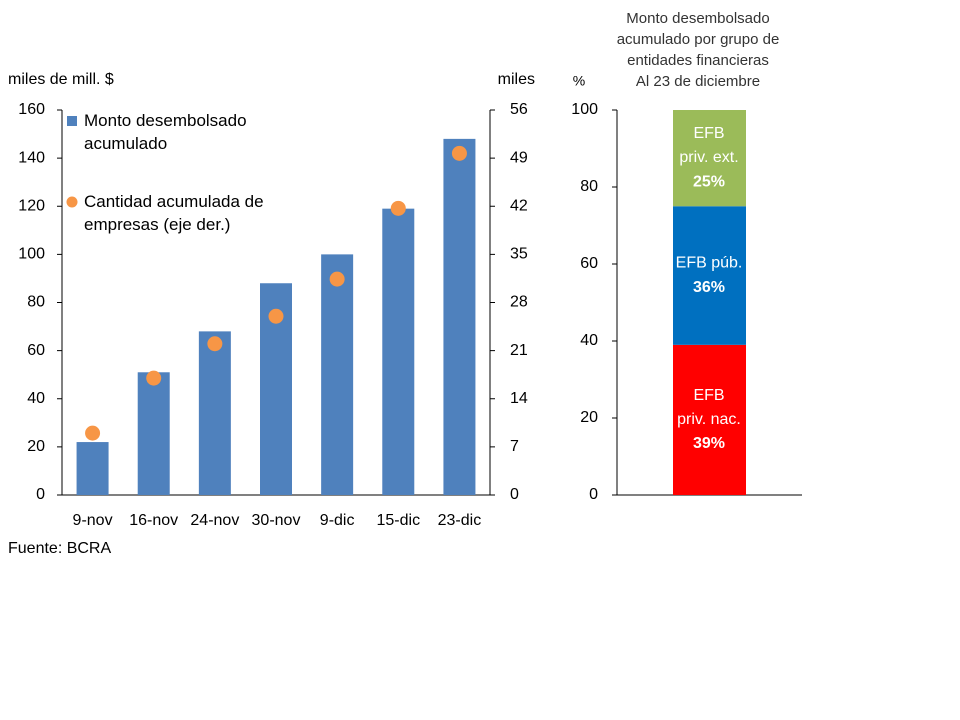 The image size is (960, 720). I want to click on y2-tick-label: 35, so click(519, 254).